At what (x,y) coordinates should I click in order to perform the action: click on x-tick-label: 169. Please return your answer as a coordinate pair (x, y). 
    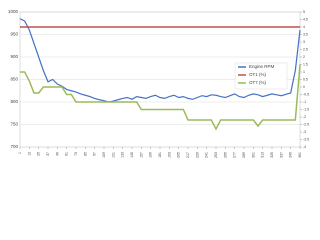
    Looking at the image, I should click on (151, 155).